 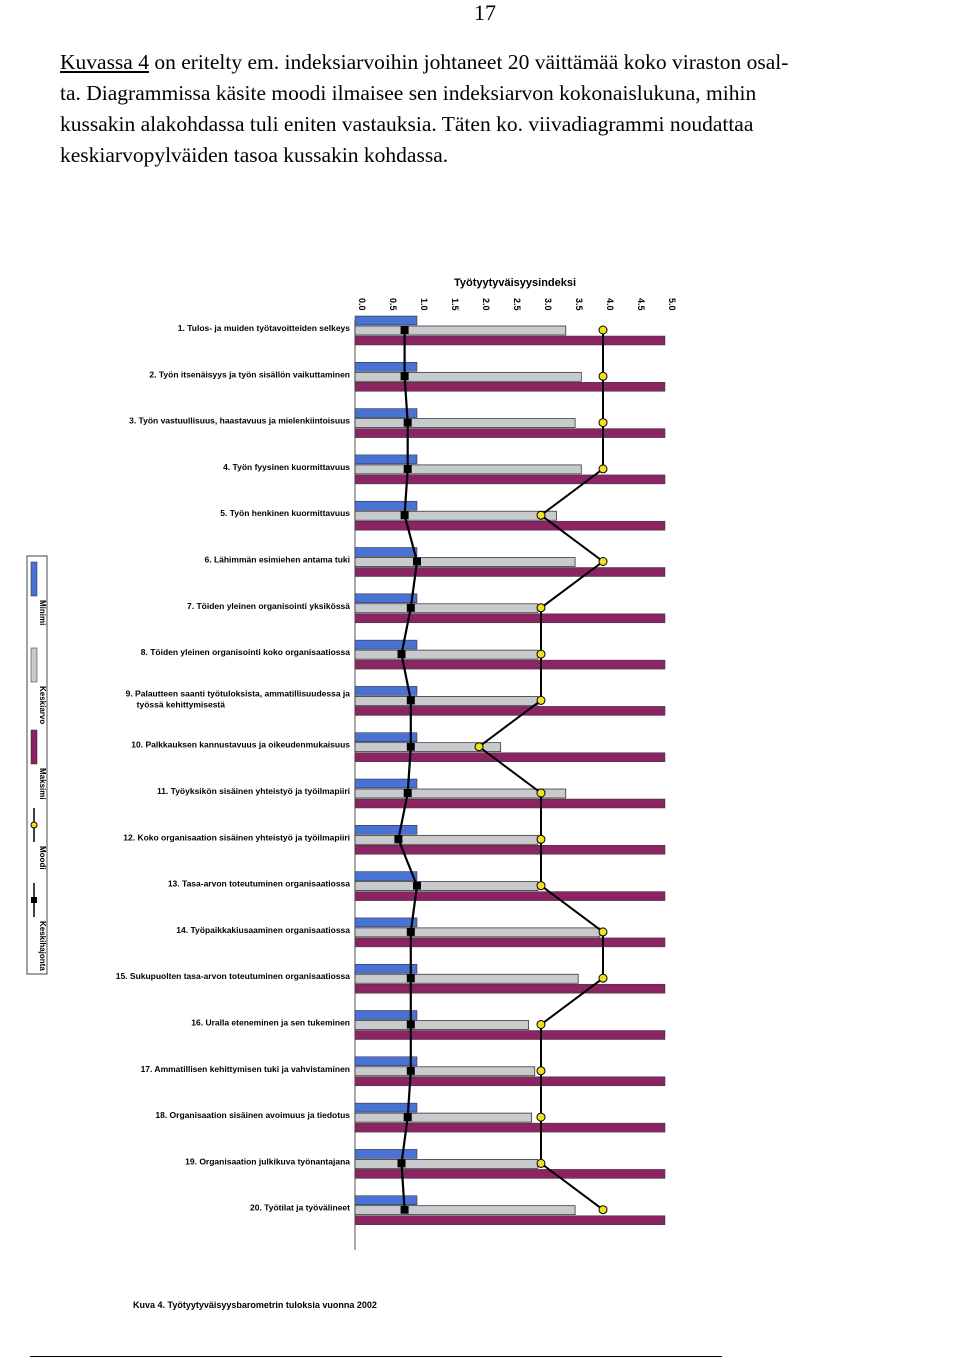 What do you see at coordinates (486, 304) in the screenshot?
I see `x-tick-label: 2.0` at bounding box center [486, 304].